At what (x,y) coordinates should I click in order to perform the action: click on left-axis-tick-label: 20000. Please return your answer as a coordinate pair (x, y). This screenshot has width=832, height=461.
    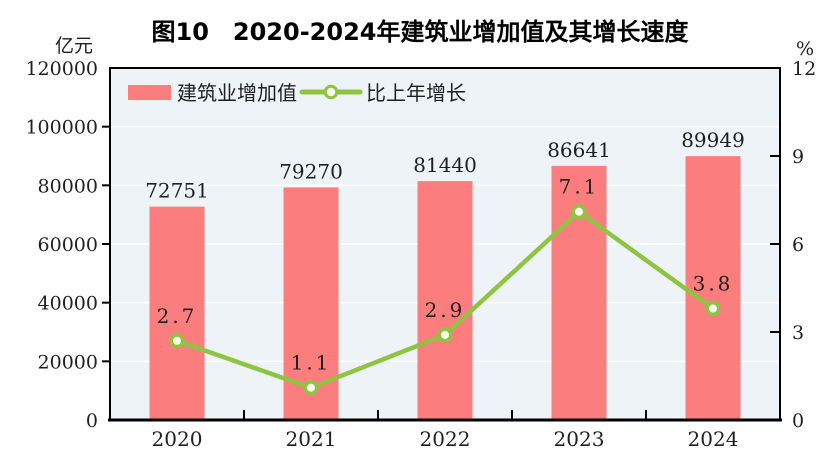
    Looking at the image, I should click on (68, 362).